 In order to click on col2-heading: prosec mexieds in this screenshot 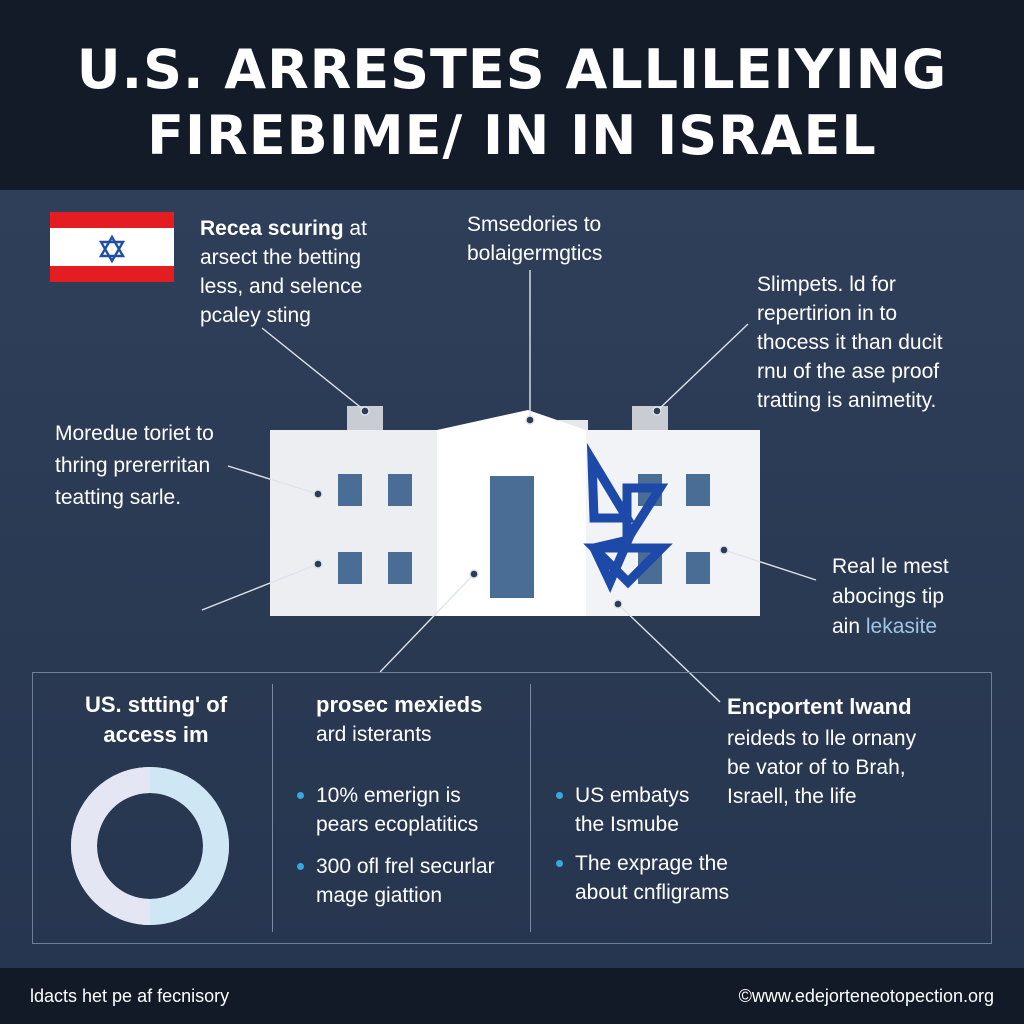, I will do `click(399, 704)`.